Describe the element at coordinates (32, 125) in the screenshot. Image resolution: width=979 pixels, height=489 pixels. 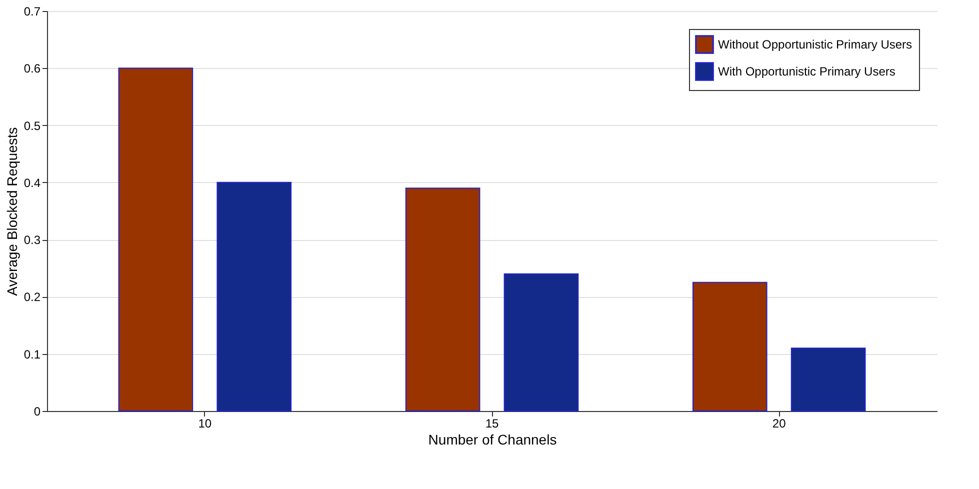
I see `y-tick-label: 0.5` at that location.